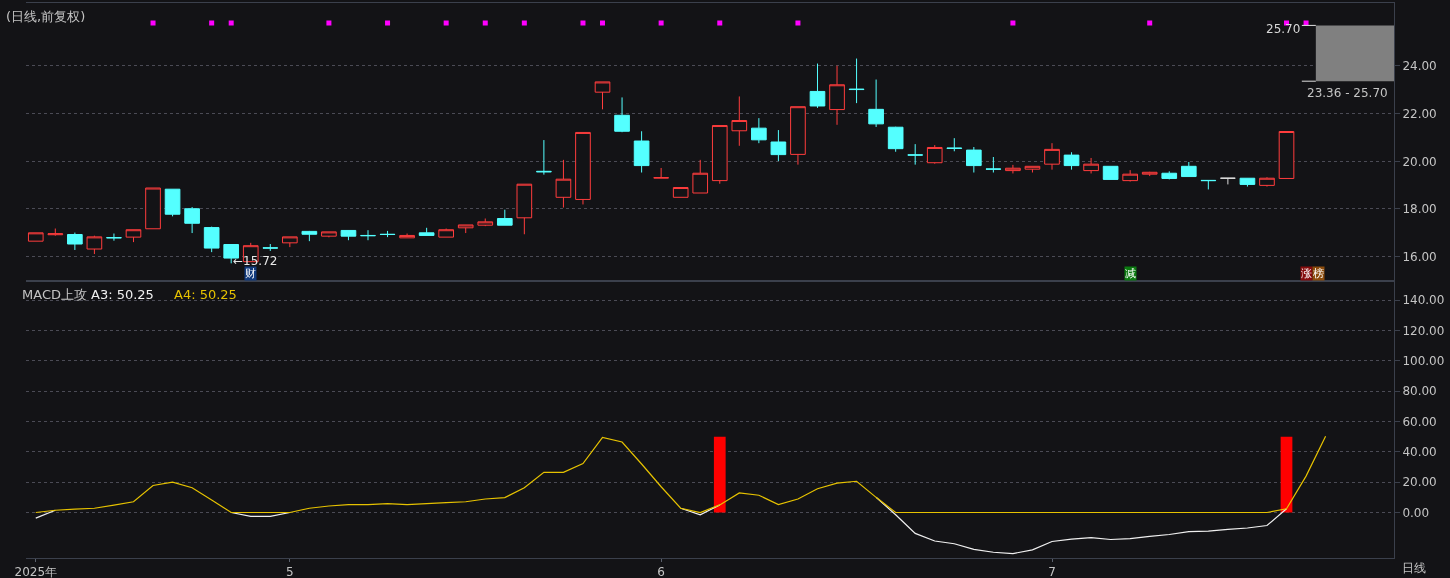 This screenshot has height=578, width=1450. I want to click on x-tick-label: 5, so click(290, 571).